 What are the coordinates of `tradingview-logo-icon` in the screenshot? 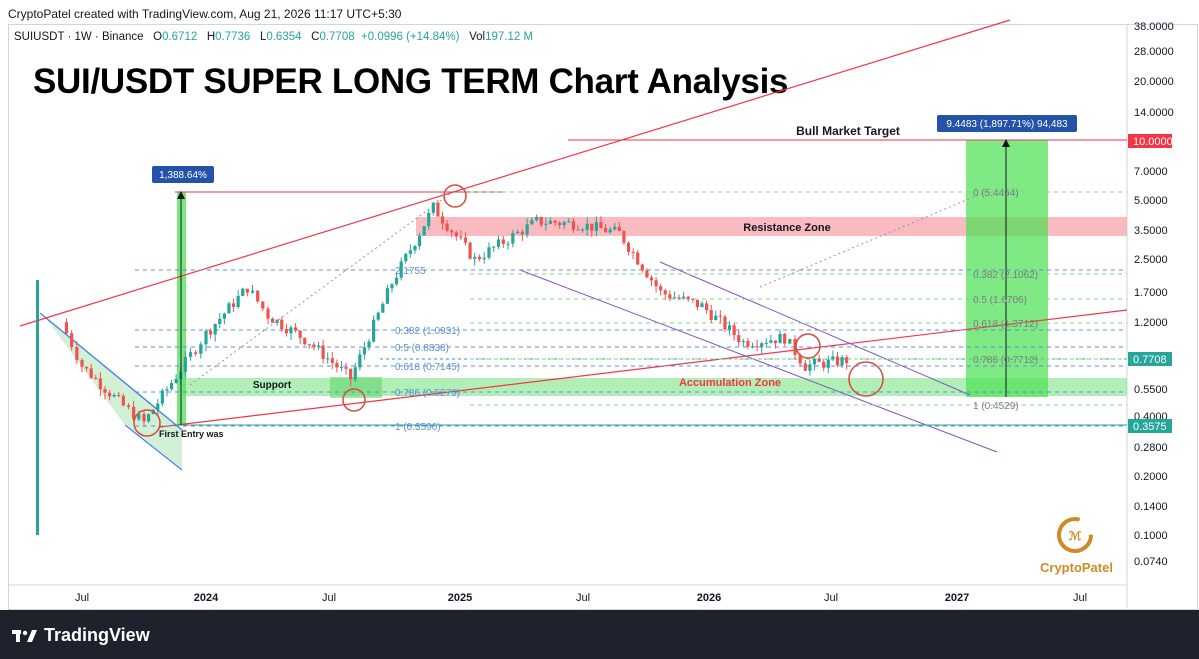 It's located at (24, 635).